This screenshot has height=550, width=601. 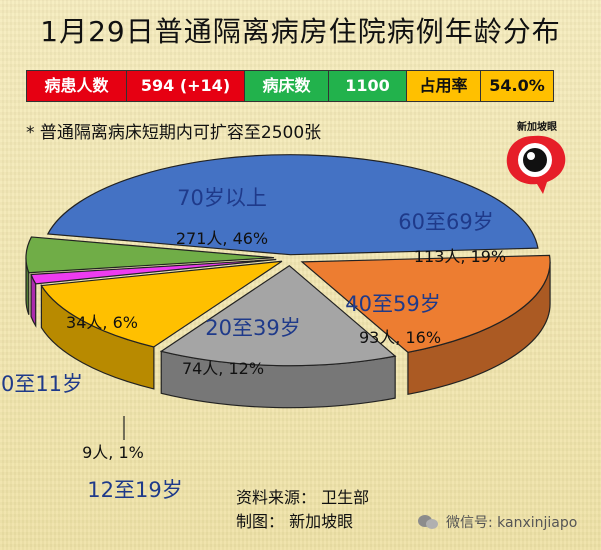 What do you see at coordinates (222, 238) in the screenshot?
I see `slice-value-label-0: 271人, 46%` at bounding box center [222, 238].